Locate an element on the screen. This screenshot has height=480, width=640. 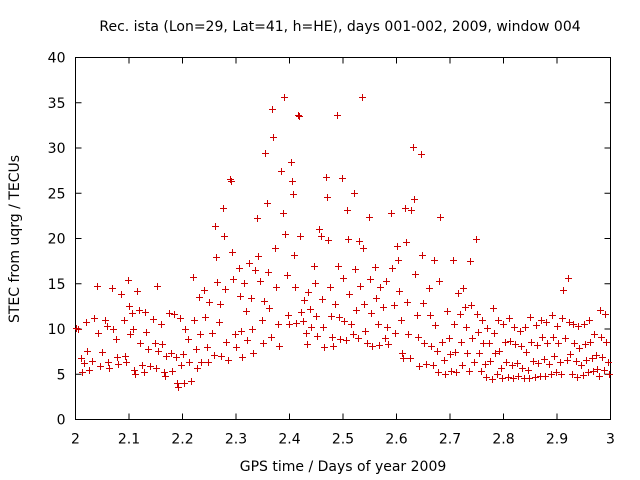
y-tick-label: 15 is located at coordinates (57, 285).